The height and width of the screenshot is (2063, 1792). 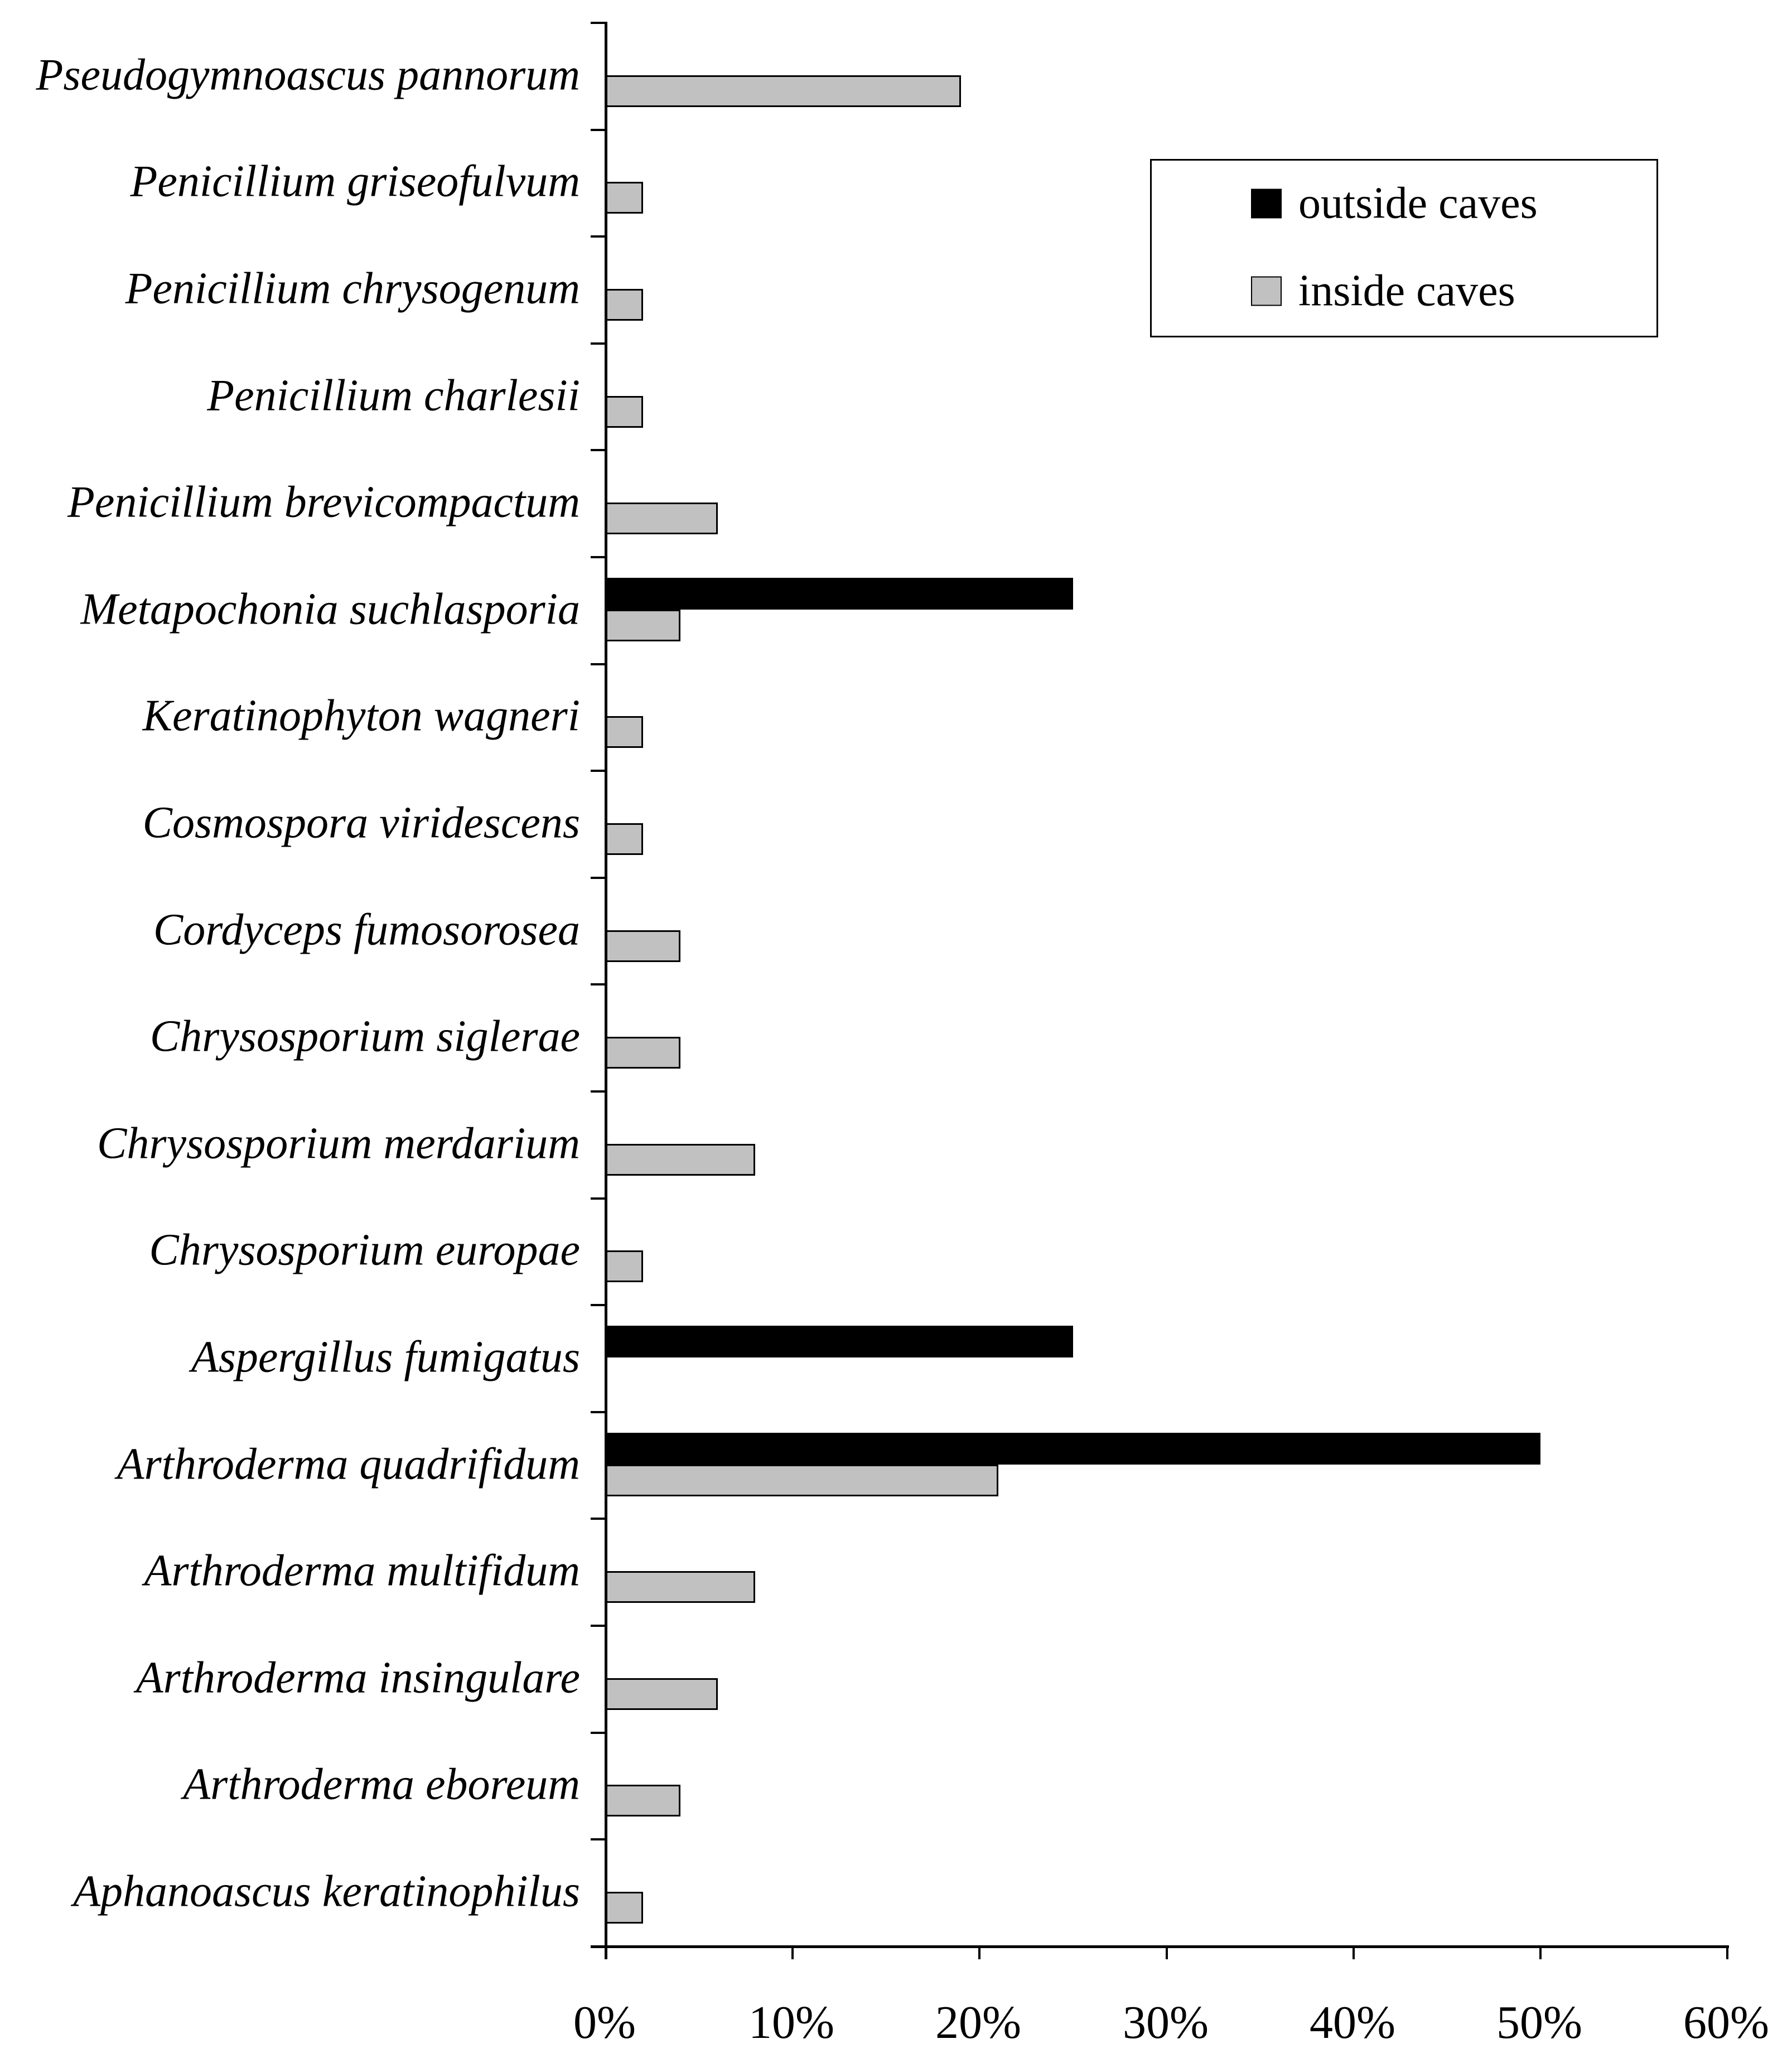 I want to click on category-label: Penicillium chrysogenum, so click(x=353, y=288).